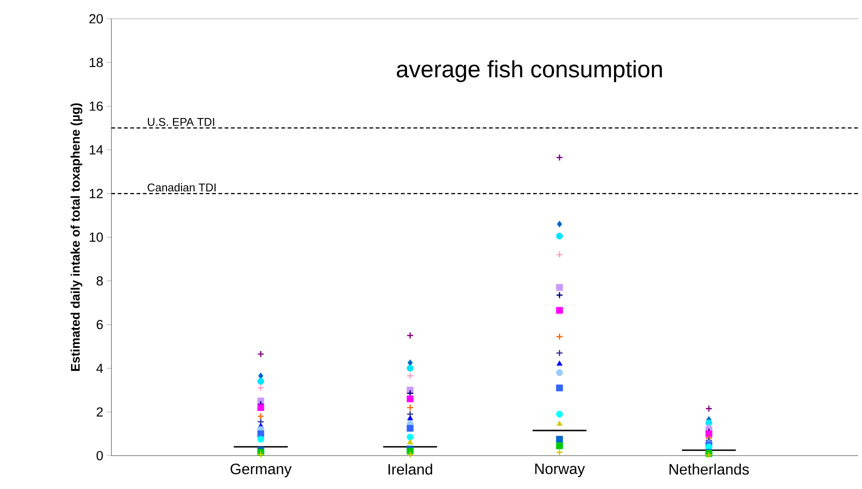 The height and width of the screenshot is (489, 862). What do you see at coordinates (261, 470) in the screenshot?
I see `x-tick-label: Germany` at bounding box center [261, 470].